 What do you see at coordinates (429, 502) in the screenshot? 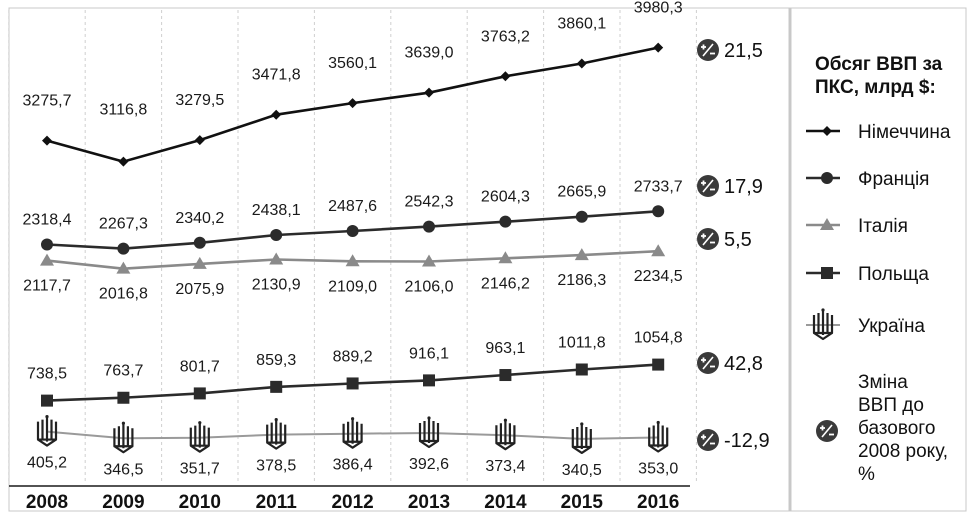
I see `x-tick-label: 2013` at bounding box center [429, 502].